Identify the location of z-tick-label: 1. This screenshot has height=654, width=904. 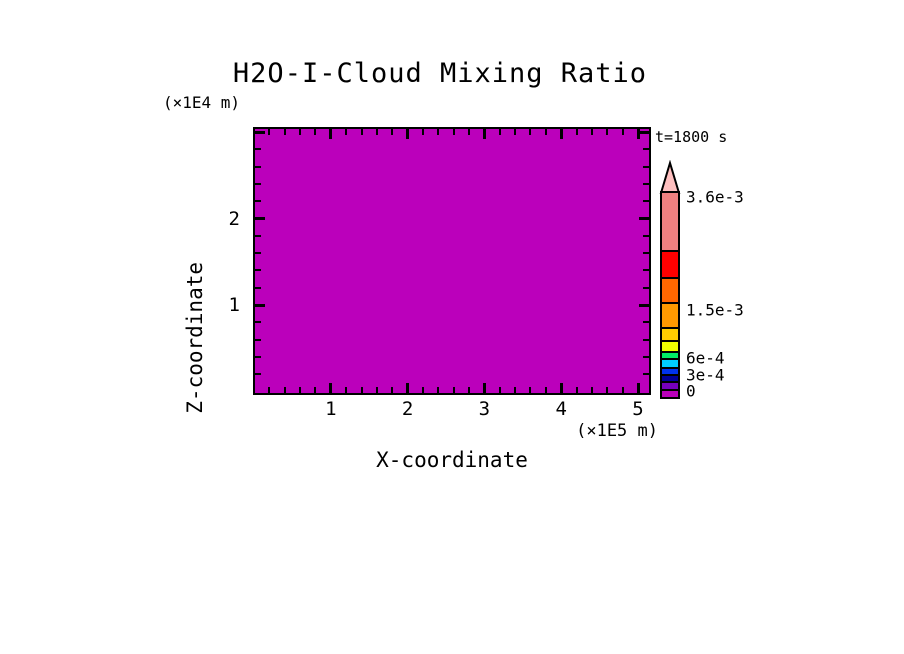
(234, 305).